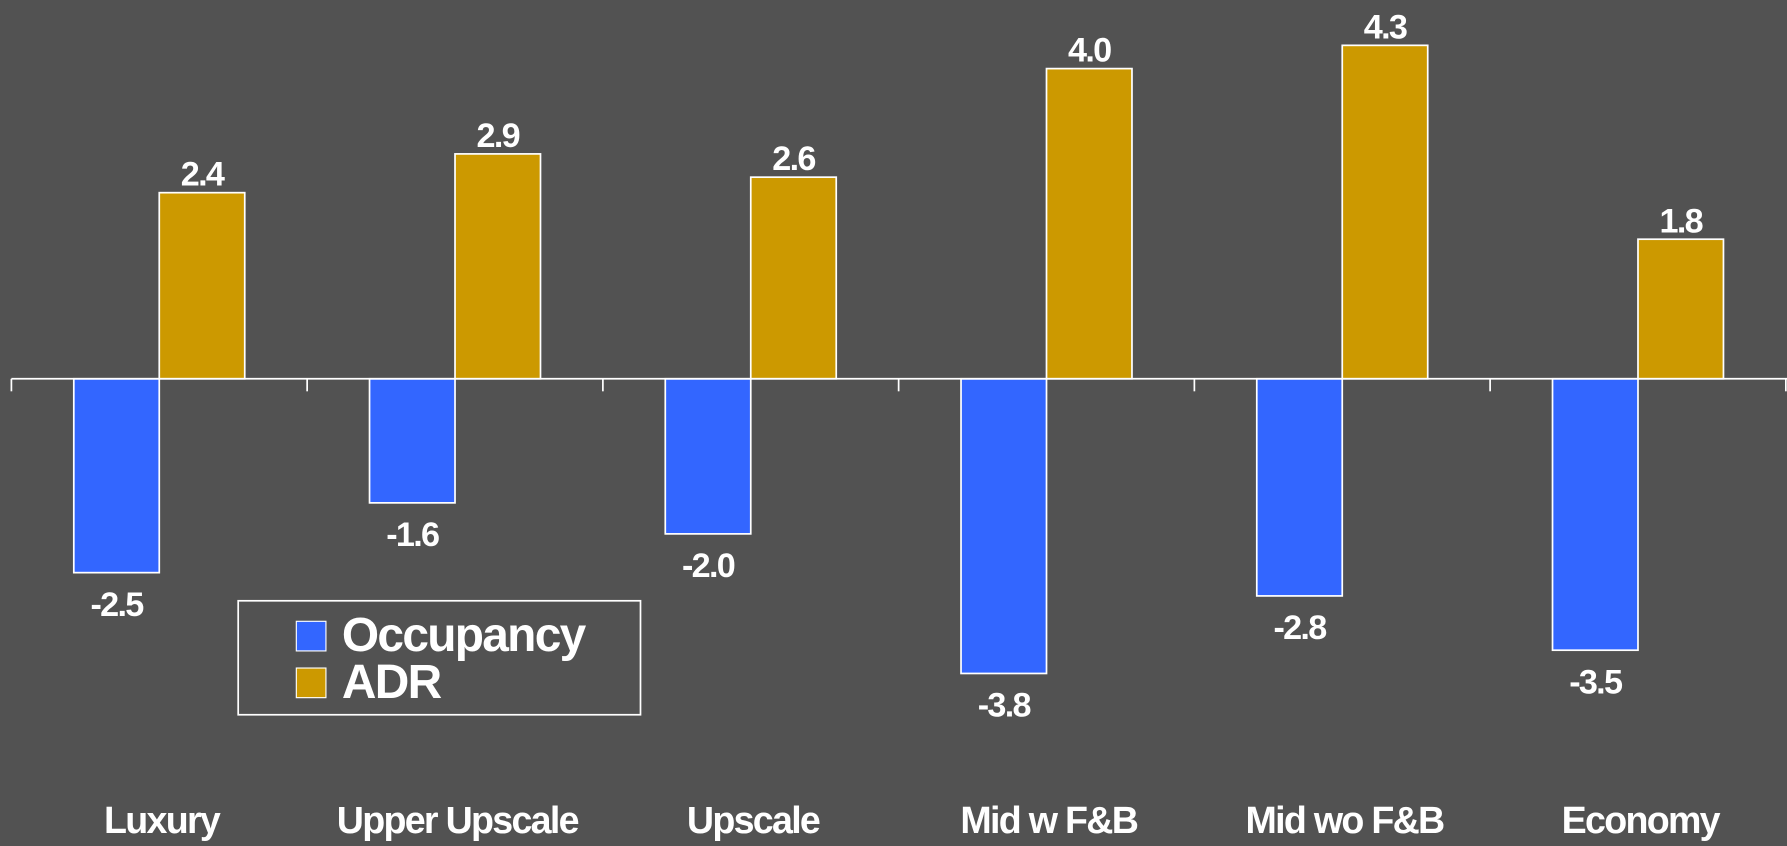 The image size is (1787, 846). What do you see at coordinates (498, 136) in the screenshot?
I see `value-label: 2.9` at bounding box center [498, 136].